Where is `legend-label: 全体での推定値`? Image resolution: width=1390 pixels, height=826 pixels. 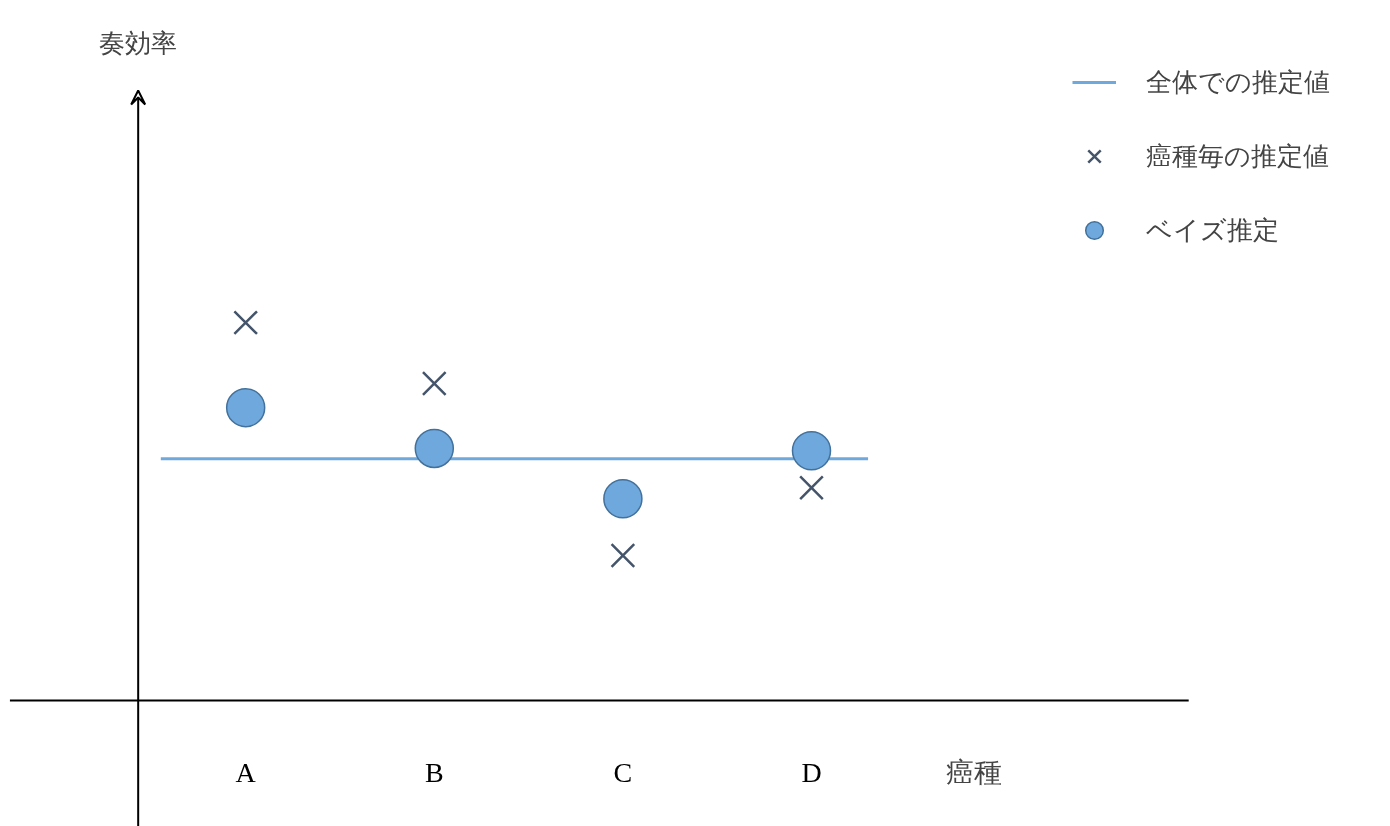
legend-label: 全体での推定値 is located at coordinates (1238, 82).